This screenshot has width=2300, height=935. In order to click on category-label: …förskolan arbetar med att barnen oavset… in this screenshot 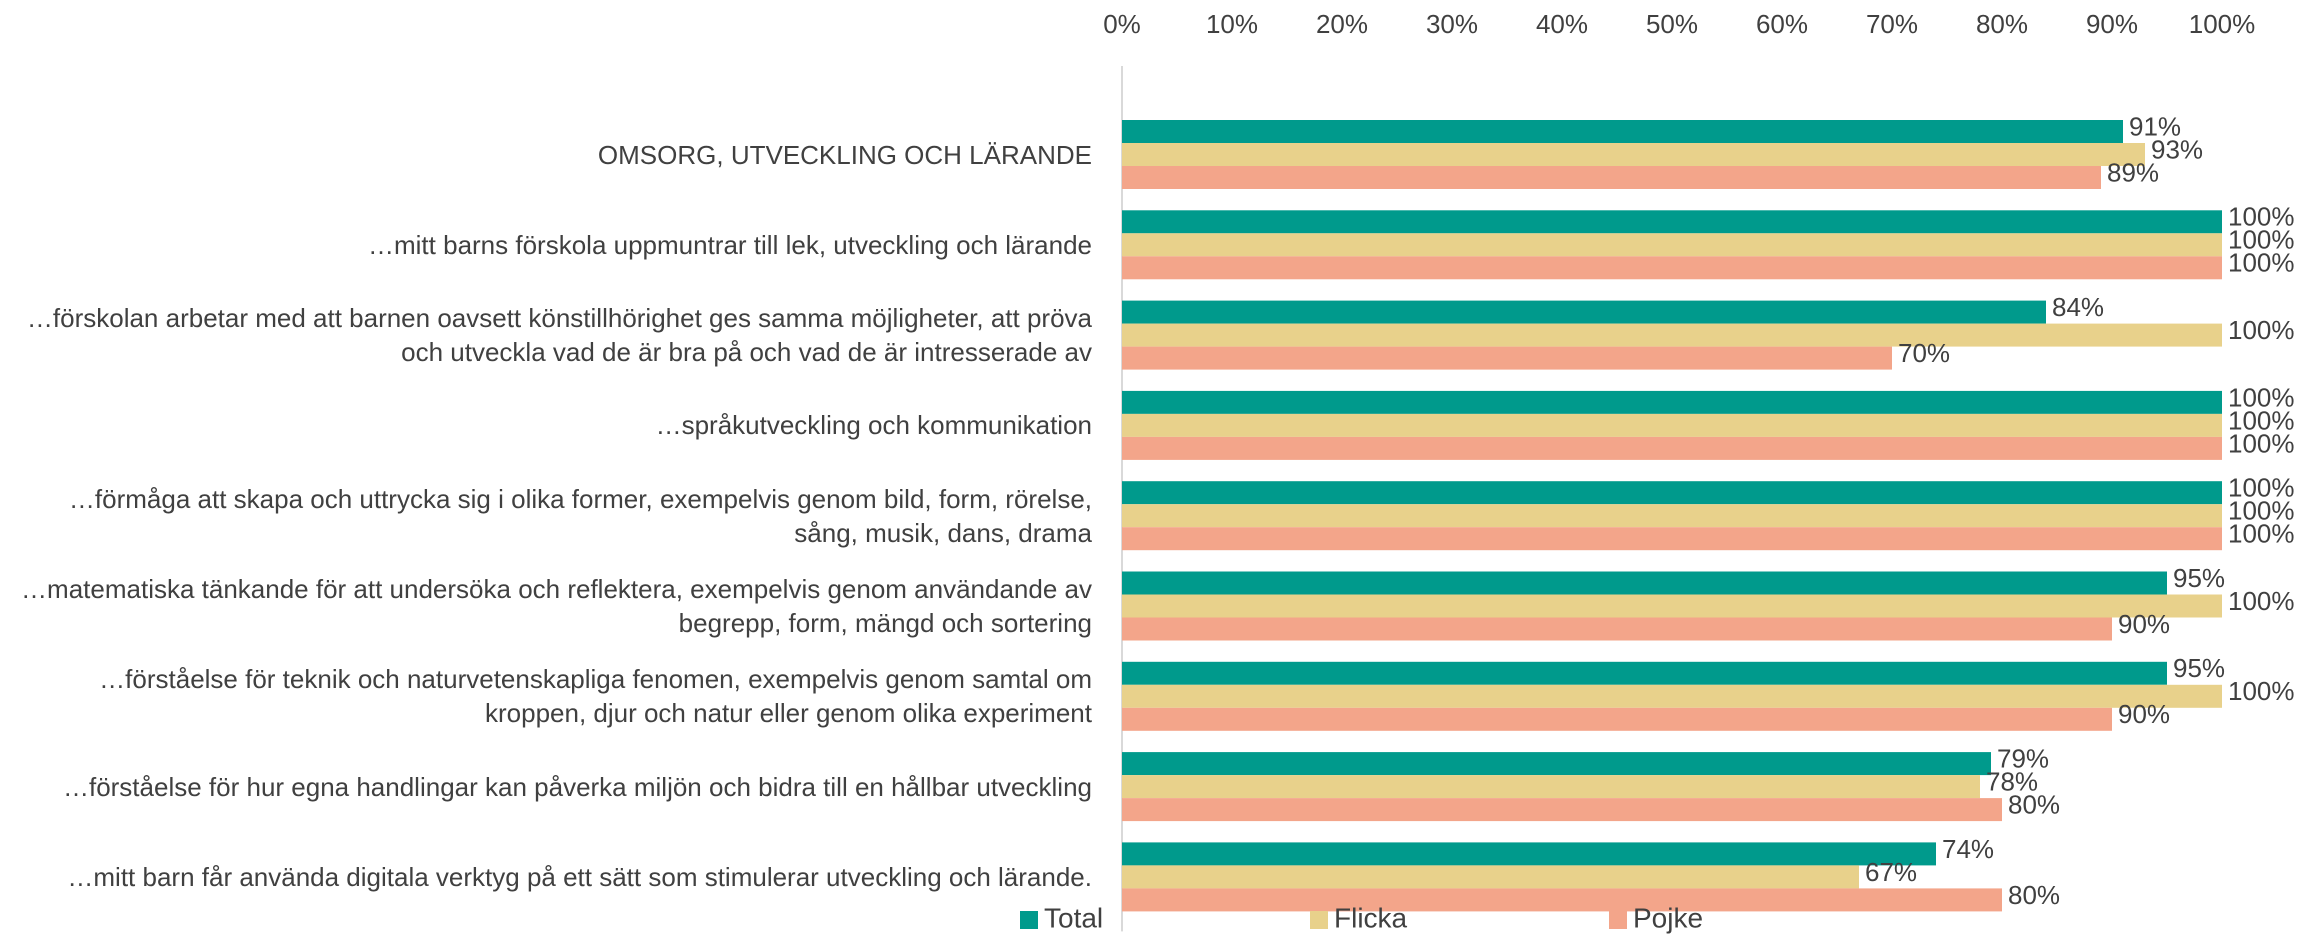, I will do `click(559, 335)`.